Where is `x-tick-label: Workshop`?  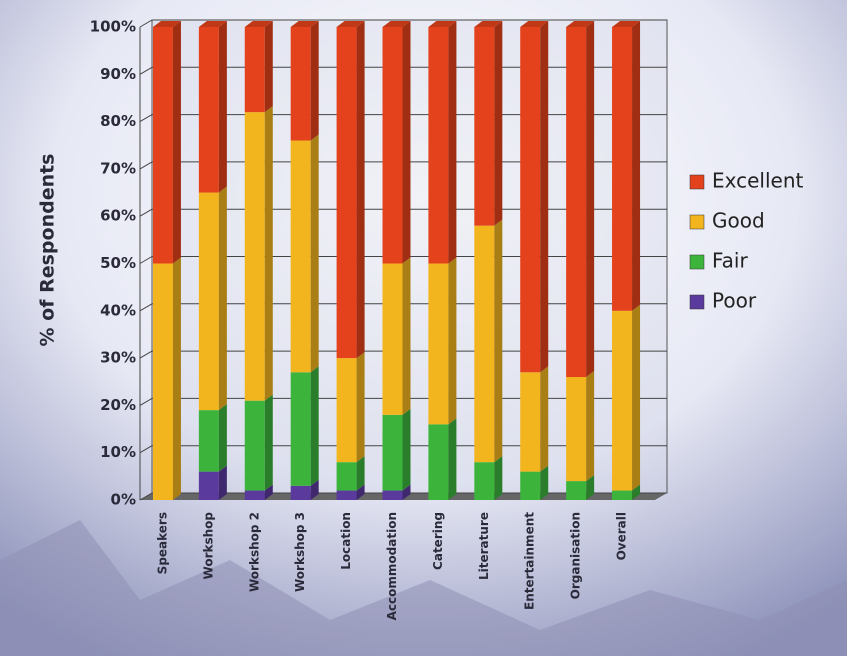
x-tick-label: Workshop is located at coordinates (208, 546).